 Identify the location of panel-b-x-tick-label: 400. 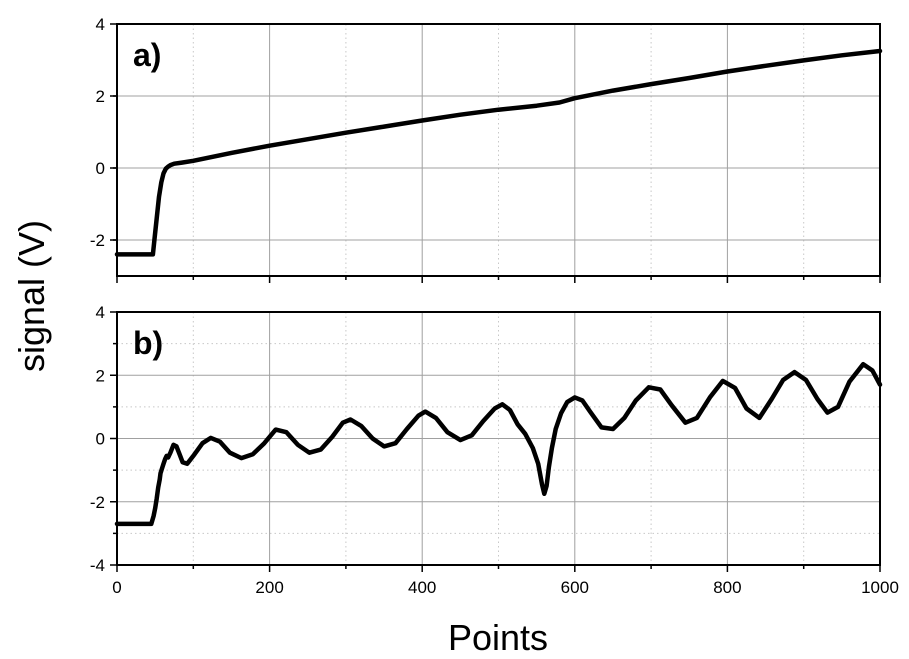
(422, 587).